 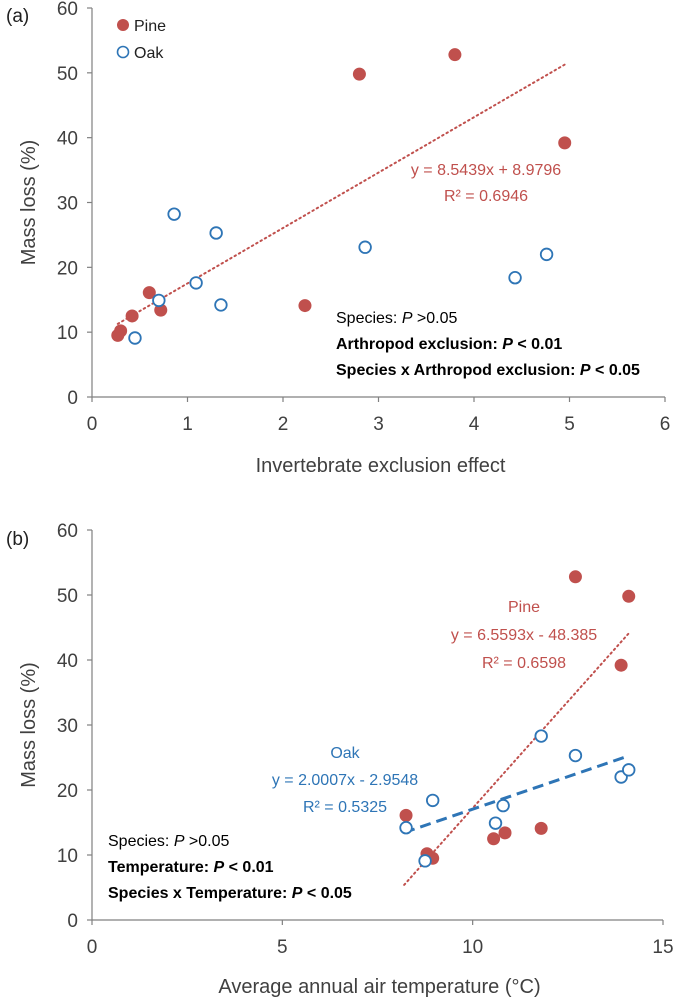 What do you see at coordinates (123, 52) in the screenshot?
I see `legend-marker-oak` at bounding box center [123, 52].